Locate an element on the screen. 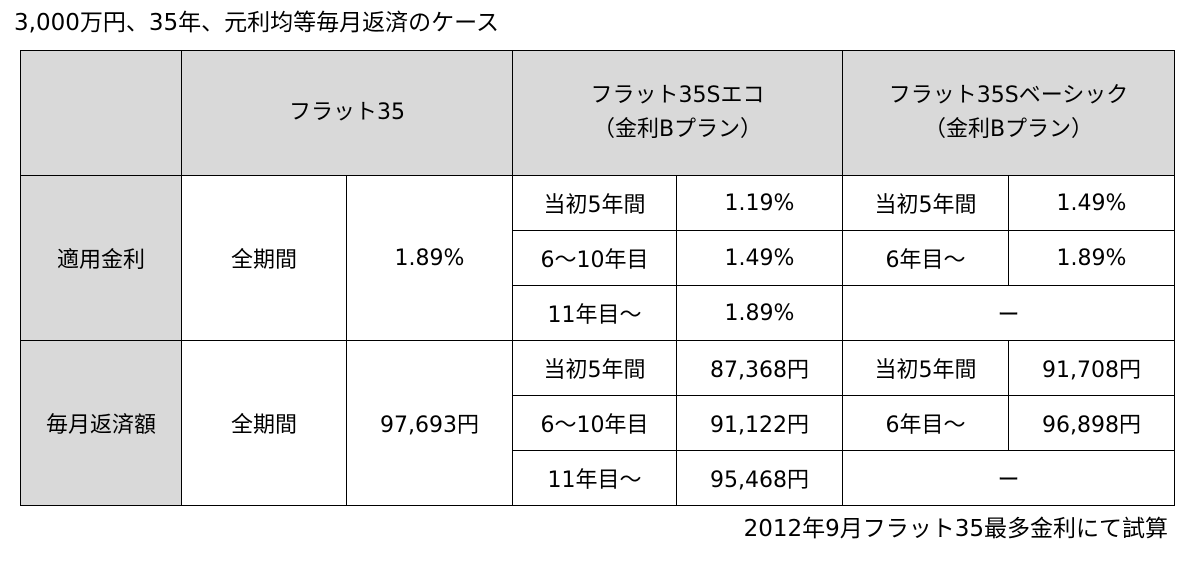 This screenshot has height=564, width=1200. table-row: 6～10年目 91,122円 6年目～ 96,898円 is located at coordinates (598, 423).